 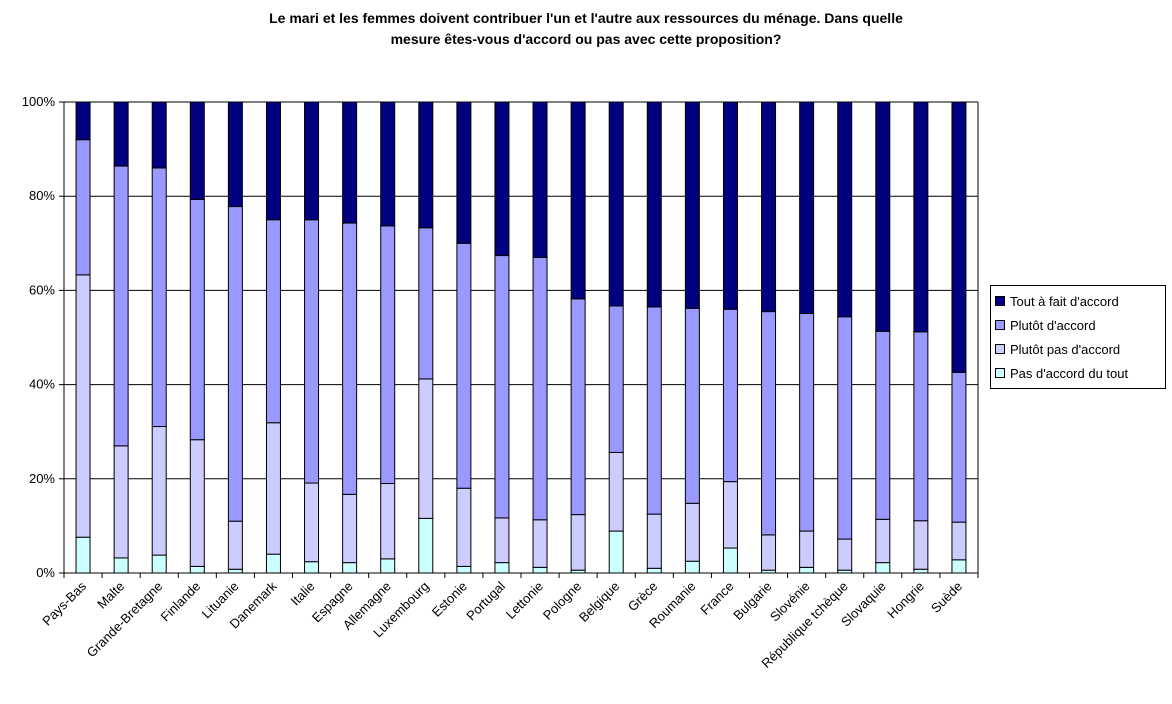 What do you see at coordinates (42, 384) in the screenshot?
I see `y-tick-label-2: 40%` at bounding box center [42, 384].